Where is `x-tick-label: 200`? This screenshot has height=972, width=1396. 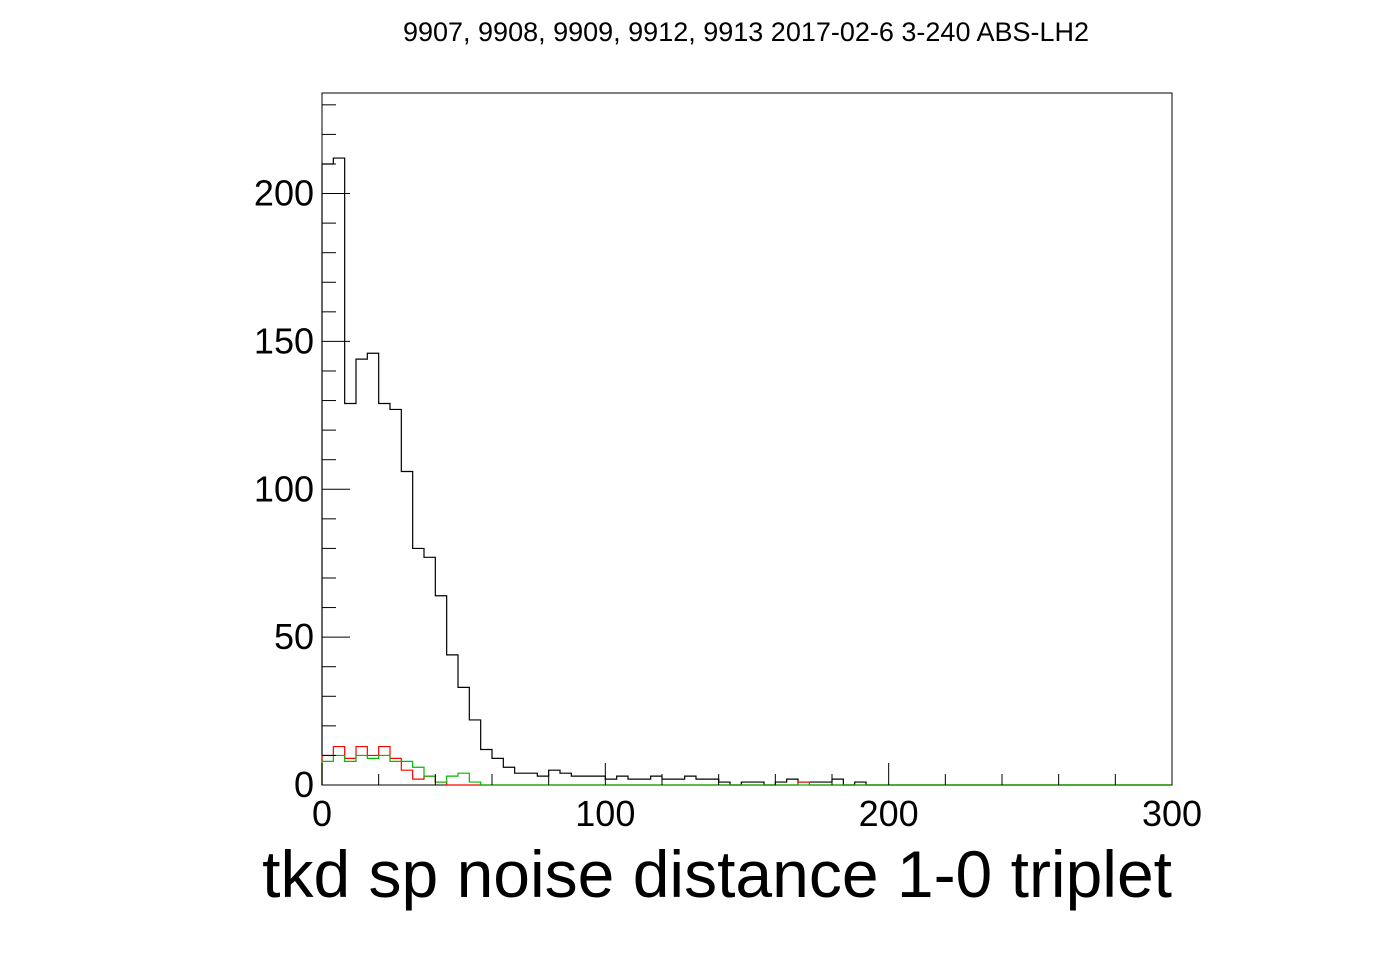 x-tick-label: 200 is located at coordinates (889, 813).